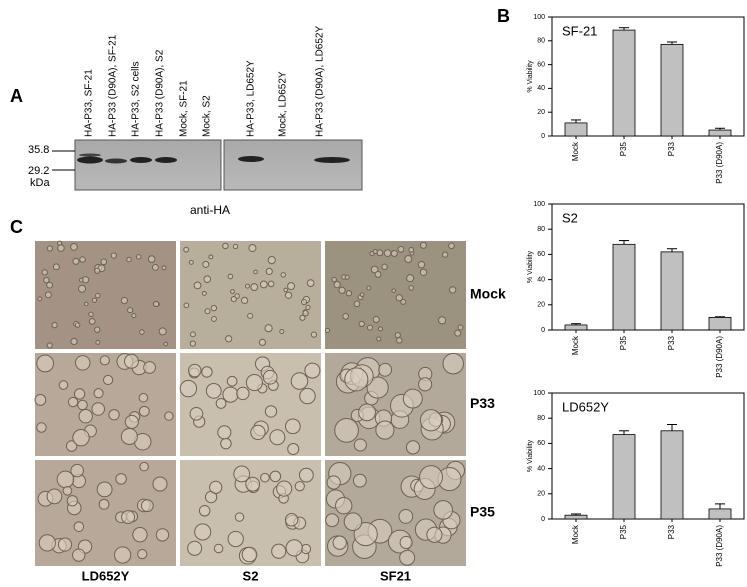 The image size is (747, 587). Describe the element at coordinates (106, 575) in the screenshot. I see `column-label: LD652Y` at that location.